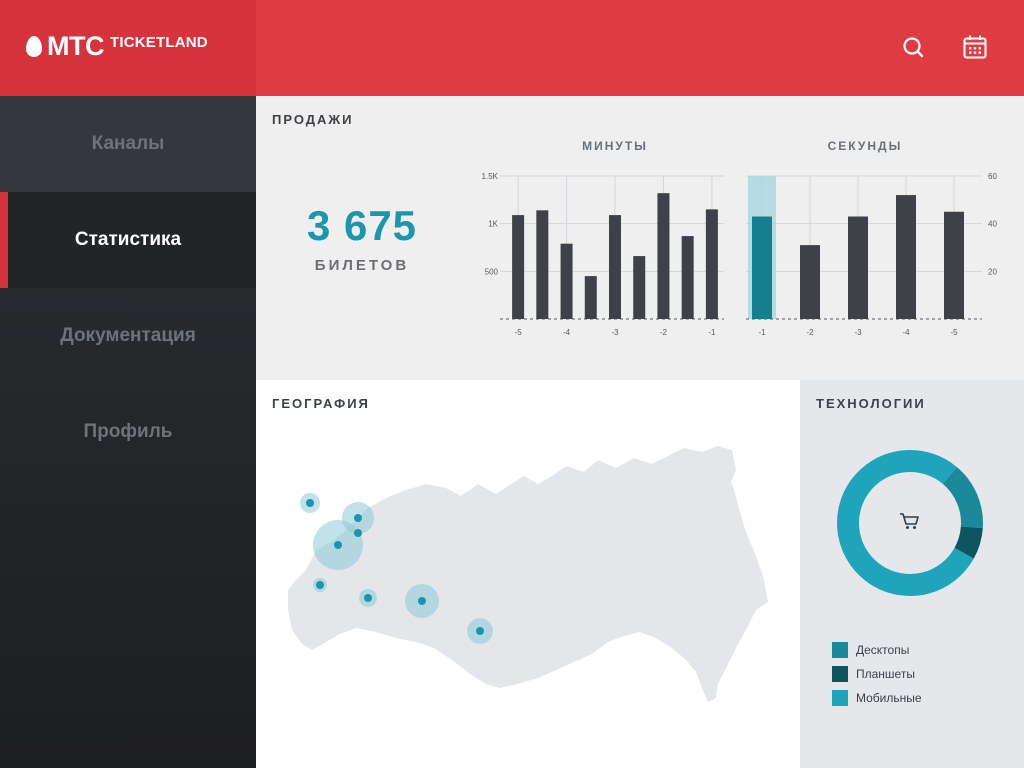 The image size is (1024, 768). I want to click on minutes-xtick-label: -4, so click(567, 332).